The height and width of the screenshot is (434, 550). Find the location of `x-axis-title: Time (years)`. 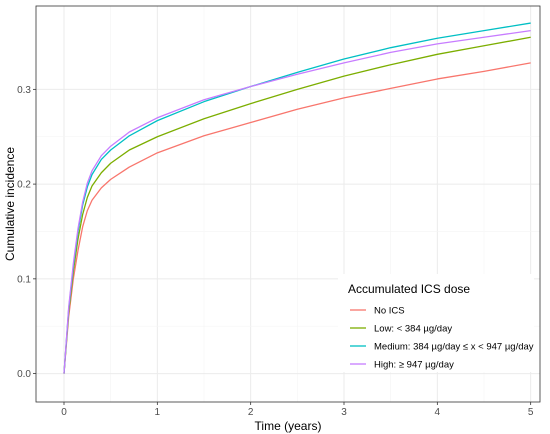

x-axis-title: Time (years) is located at coordinates (288, 426).